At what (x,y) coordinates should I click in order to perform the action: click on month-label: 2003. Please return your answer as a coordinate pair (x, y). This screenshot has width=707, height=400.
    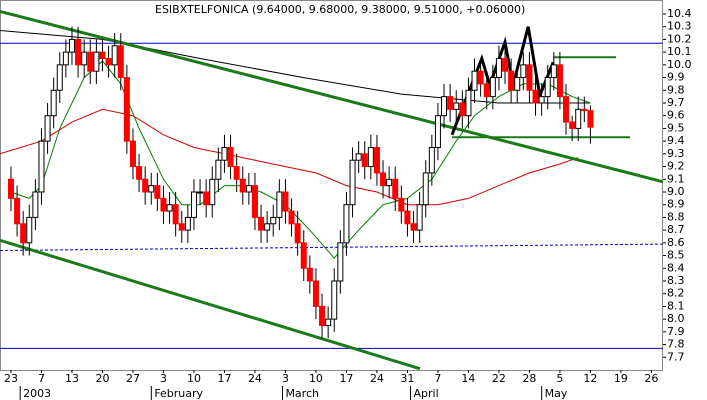
    Looking at the image, I should click on (37, 393).